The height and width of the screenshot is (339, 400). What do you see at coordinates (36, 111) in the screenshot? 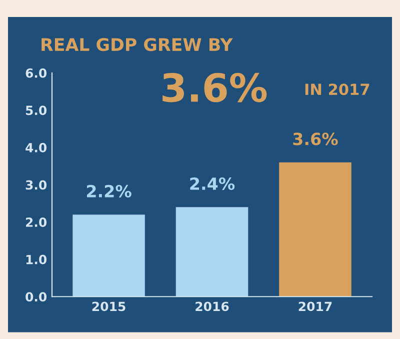
I see `y-tick-label: 5.0` at bounding box center [36, 111].